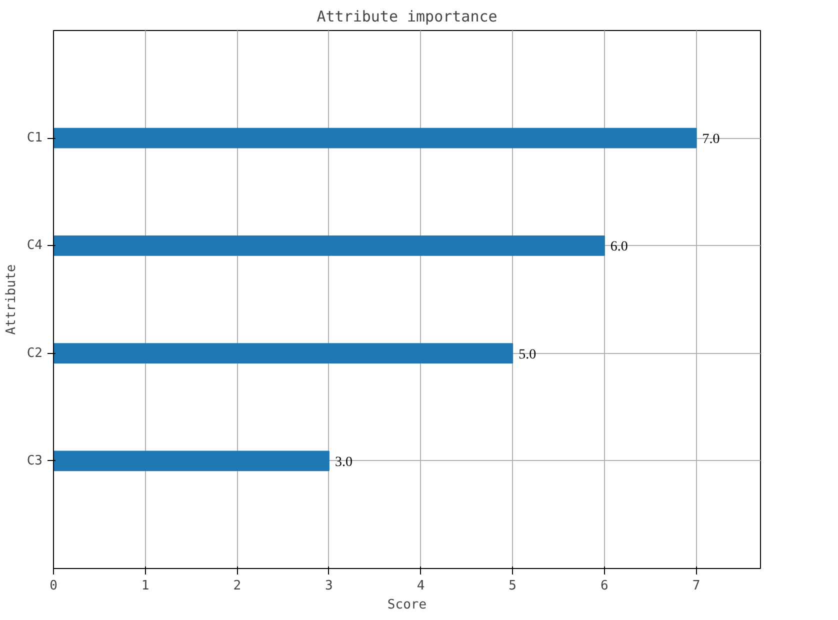  I want to click on y-tick-label: C3, so click(34, 460).